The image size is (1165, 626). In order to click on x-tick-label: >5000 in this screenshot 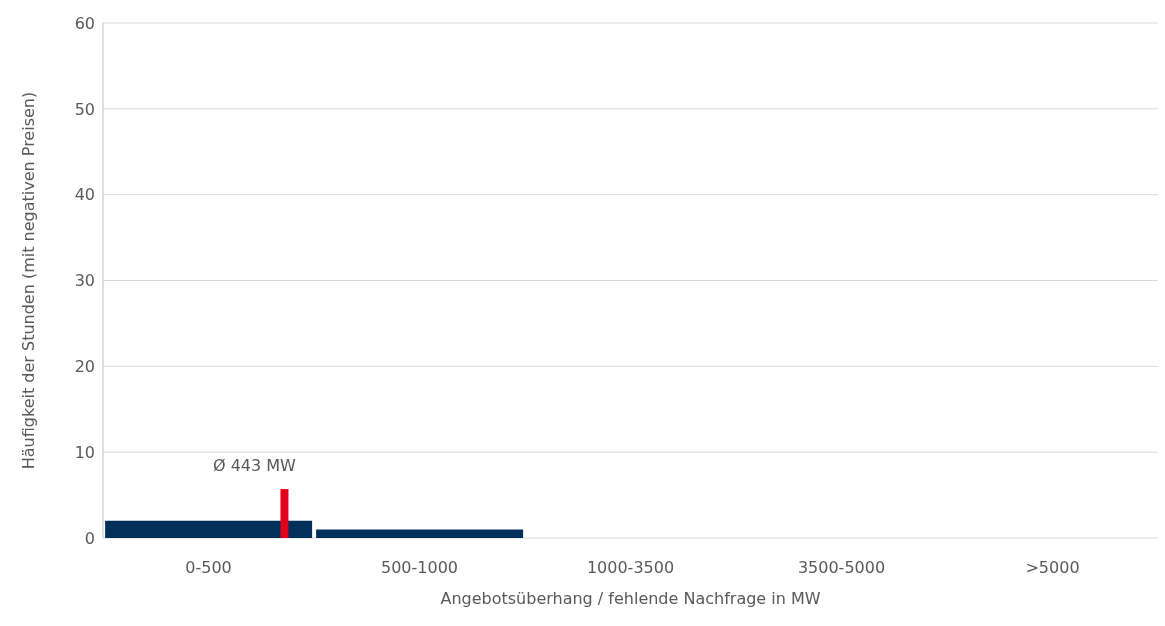, I will do `click(1052, 568)`.